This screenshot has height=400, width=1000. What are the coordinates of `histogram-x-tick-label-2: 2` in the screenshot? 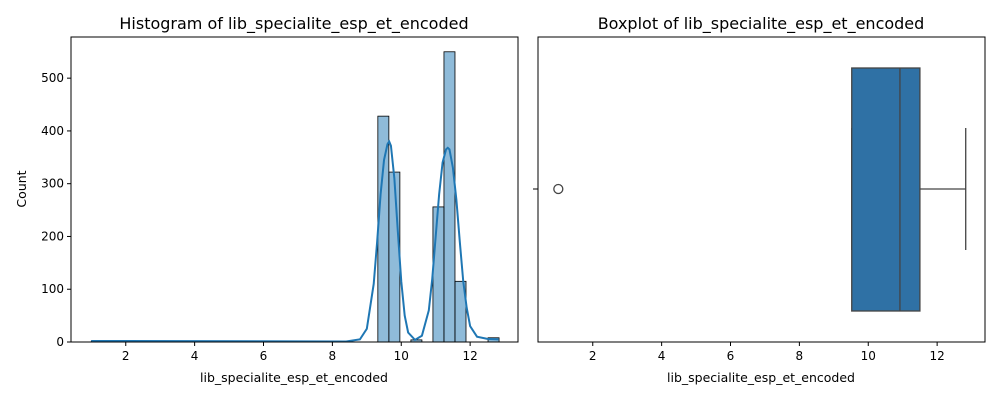 It's located at (126, 356).